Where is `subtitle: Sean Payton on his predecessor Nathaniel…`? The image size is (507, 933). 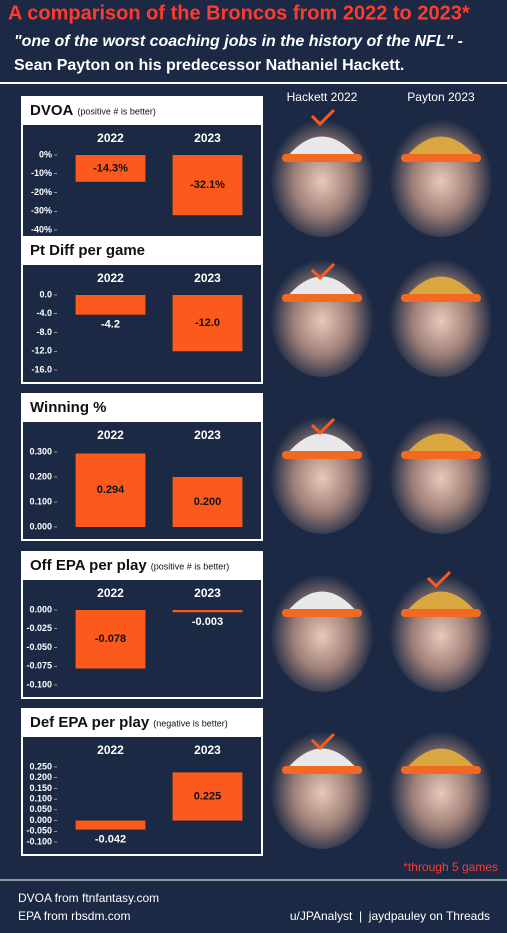 subtitle: Sean Payton on his predecessor Nathaniel… is located at coordinates (209, 65).